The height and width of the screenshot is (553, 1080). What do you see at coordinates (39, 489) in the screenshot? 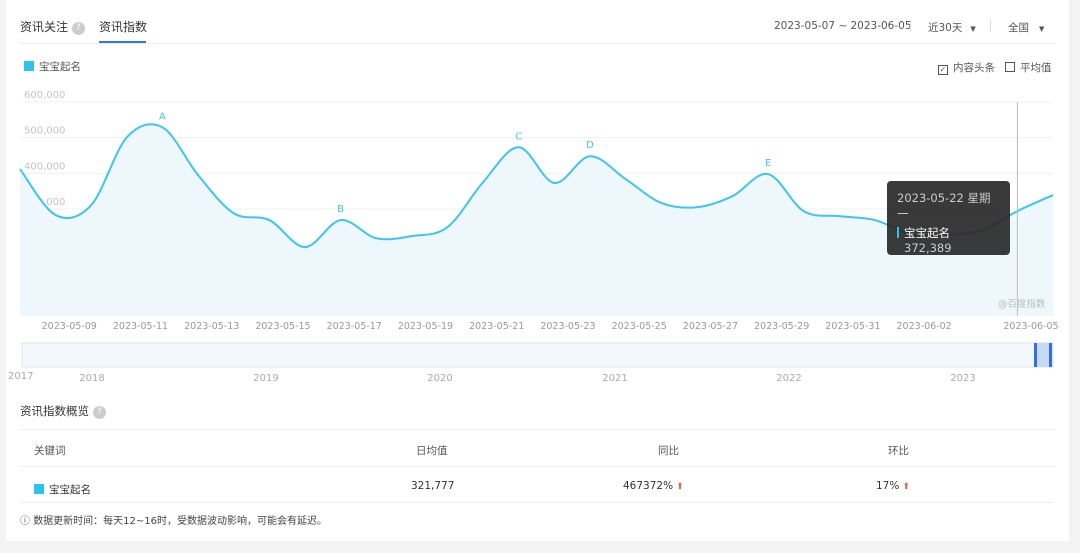
I see `keyword-swatch` at bounding box center [39, 489].